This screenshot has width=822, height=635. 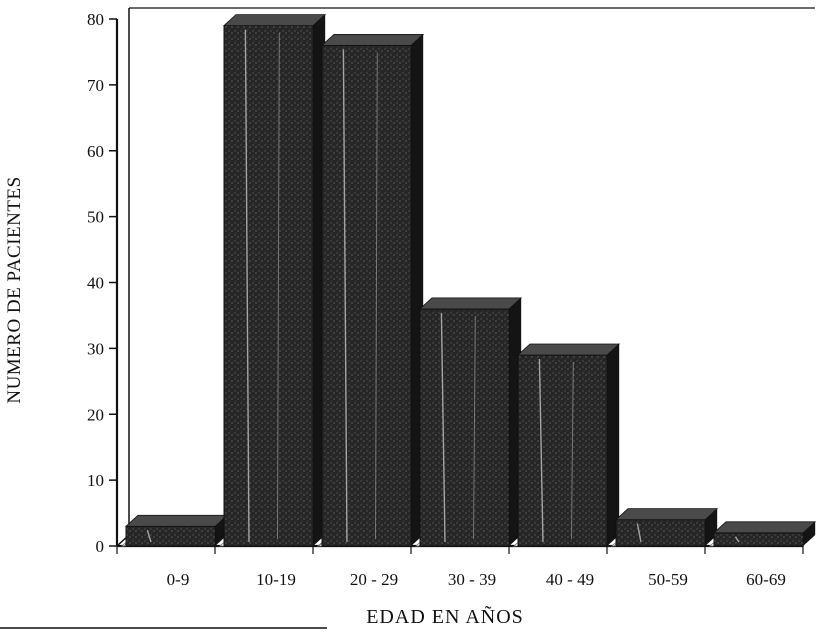 What do you see at coordinates (95, 217) in the screenshot?
I see `y-tick-label: 50` at bounding box center [95, 217].